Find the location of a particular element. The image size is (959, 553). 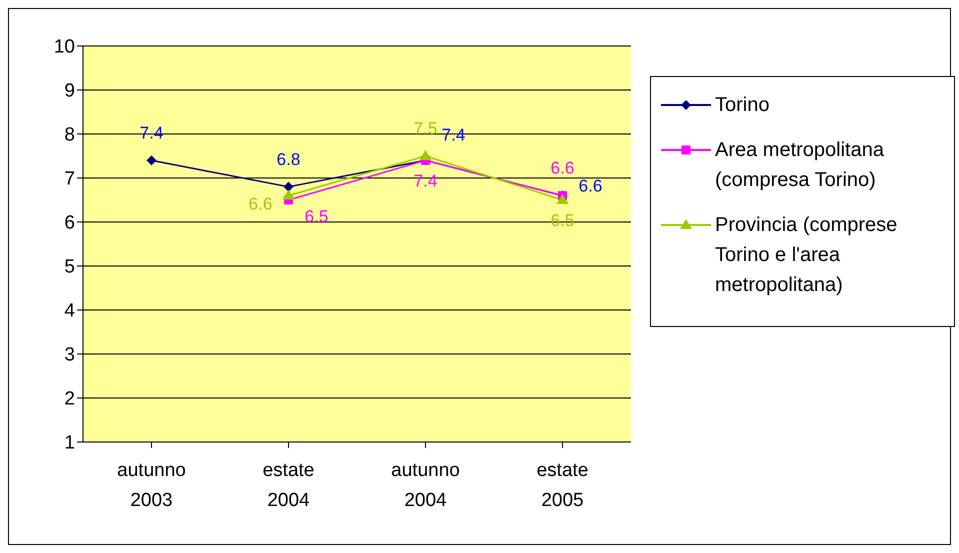

y-tick-label: 5 is located at coordinates (69, 267).